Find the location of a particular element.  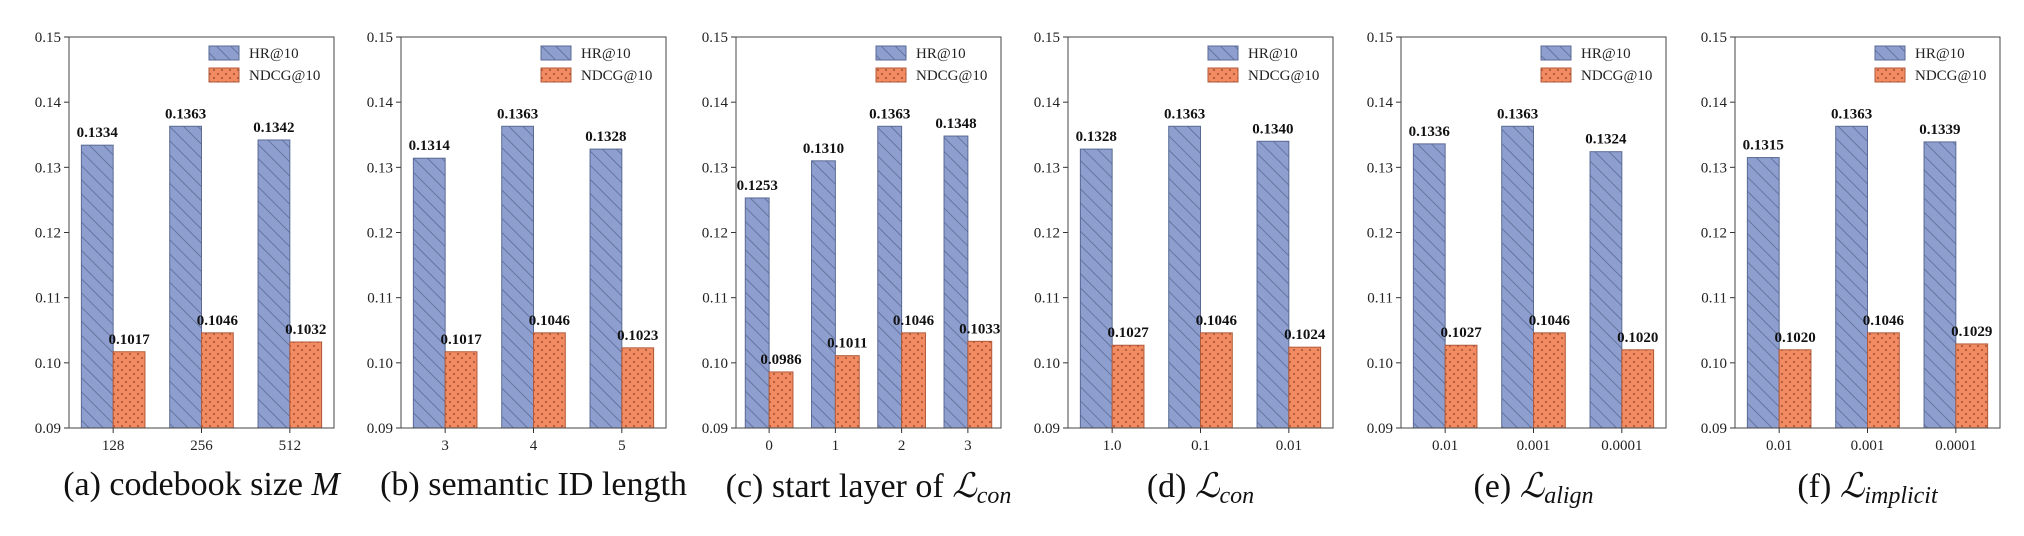

bar-value-label: 0.1315 is located at coordinates (1763, 146).